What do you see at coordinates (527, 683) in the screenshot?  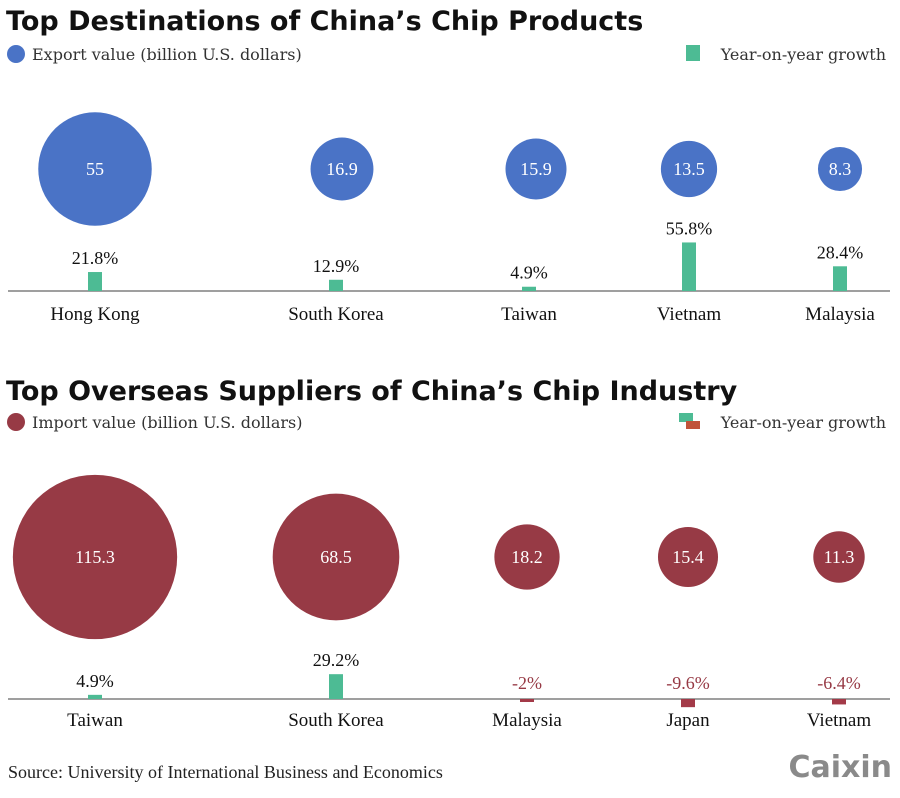 I see `growth-label: -2%` at bounding box center [527, 683].